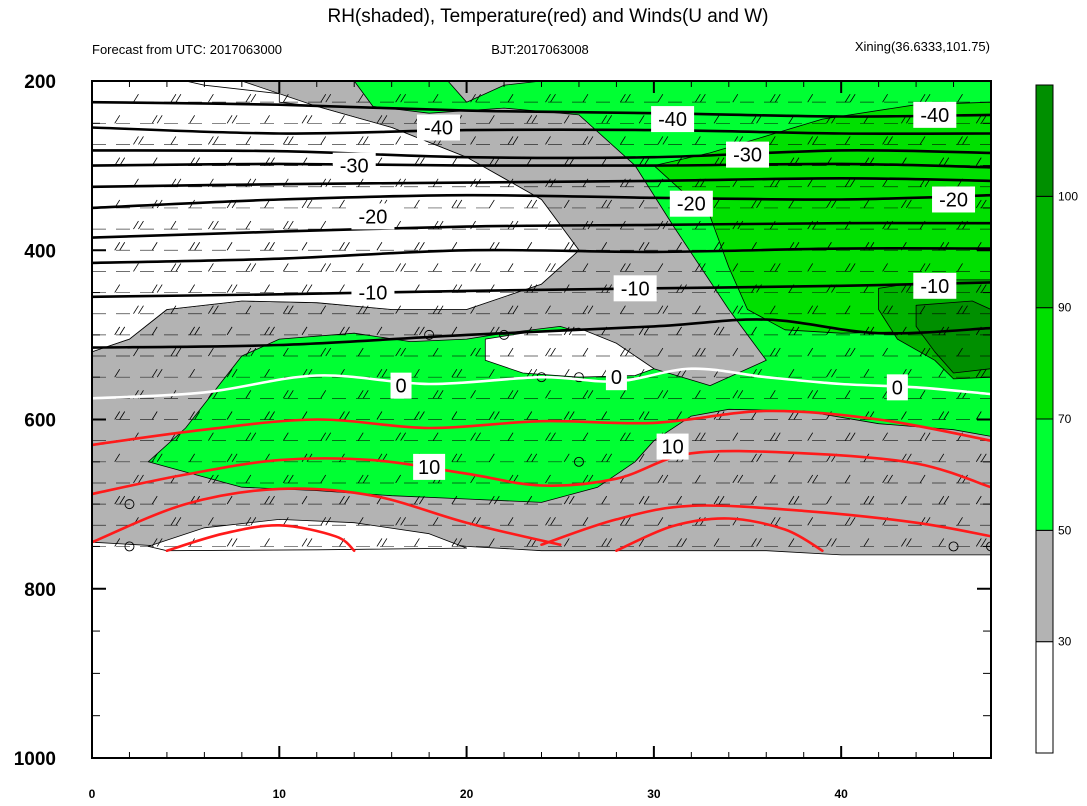 This screenshot has height=806, width=1087. What do you see at coordinates (92, 794) in the screenshot?
I see `x-tick-label: 0` at bounding box center [92, 794].